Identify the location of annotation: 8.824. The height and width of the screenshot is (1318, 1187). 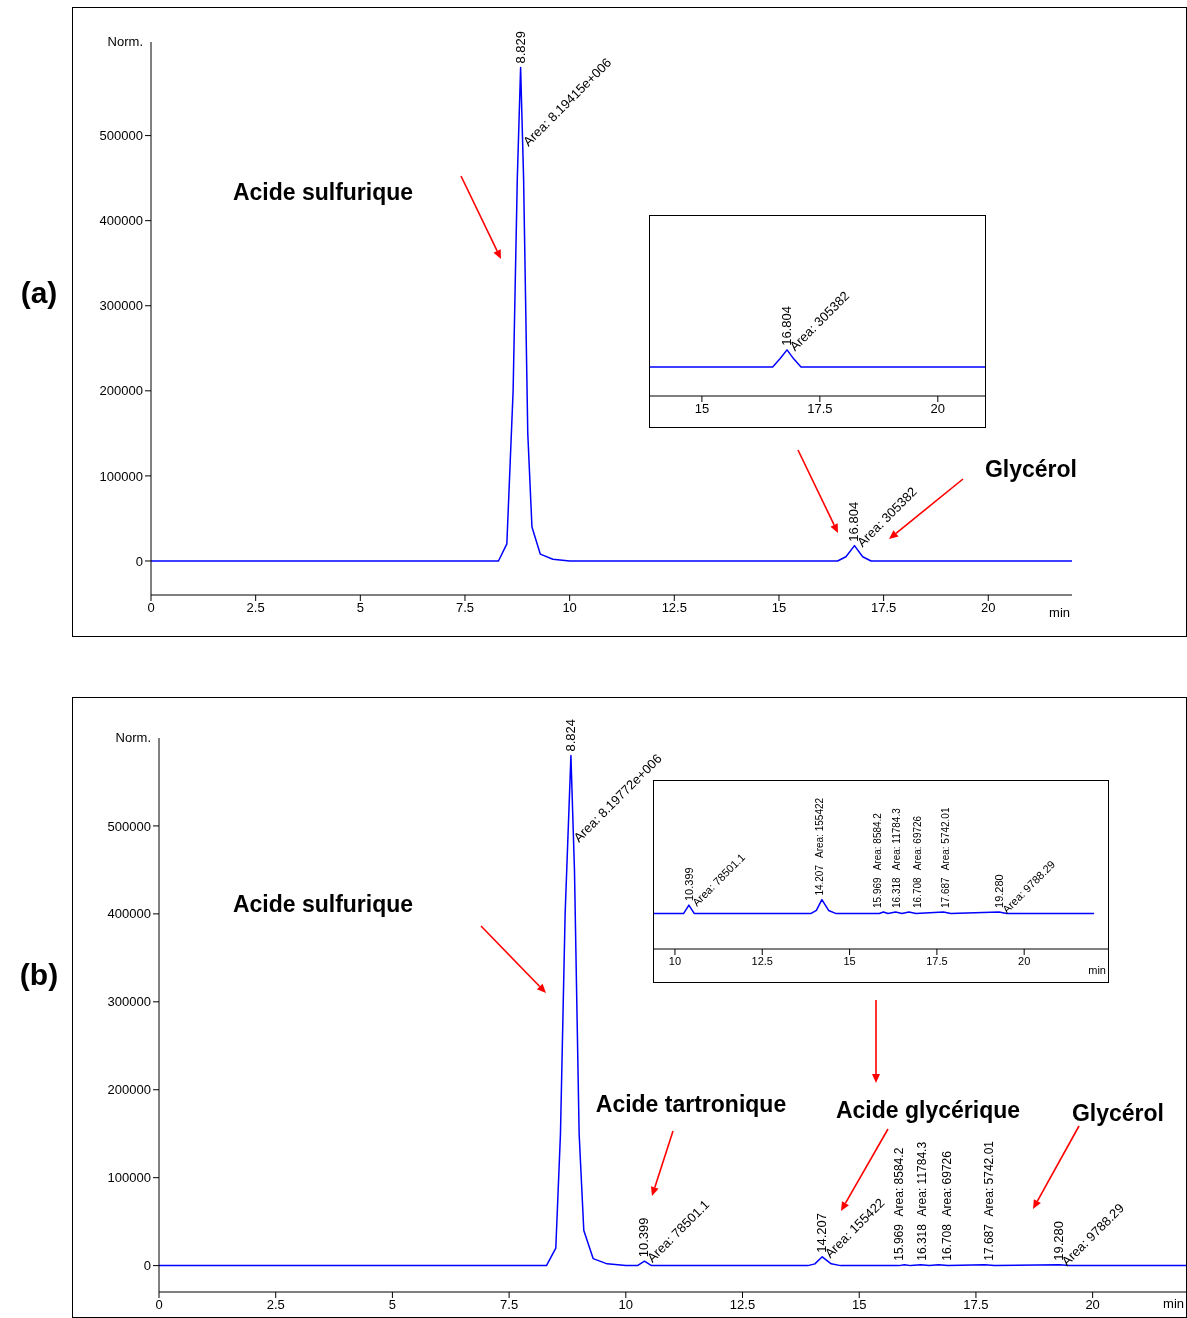
(570, 735).